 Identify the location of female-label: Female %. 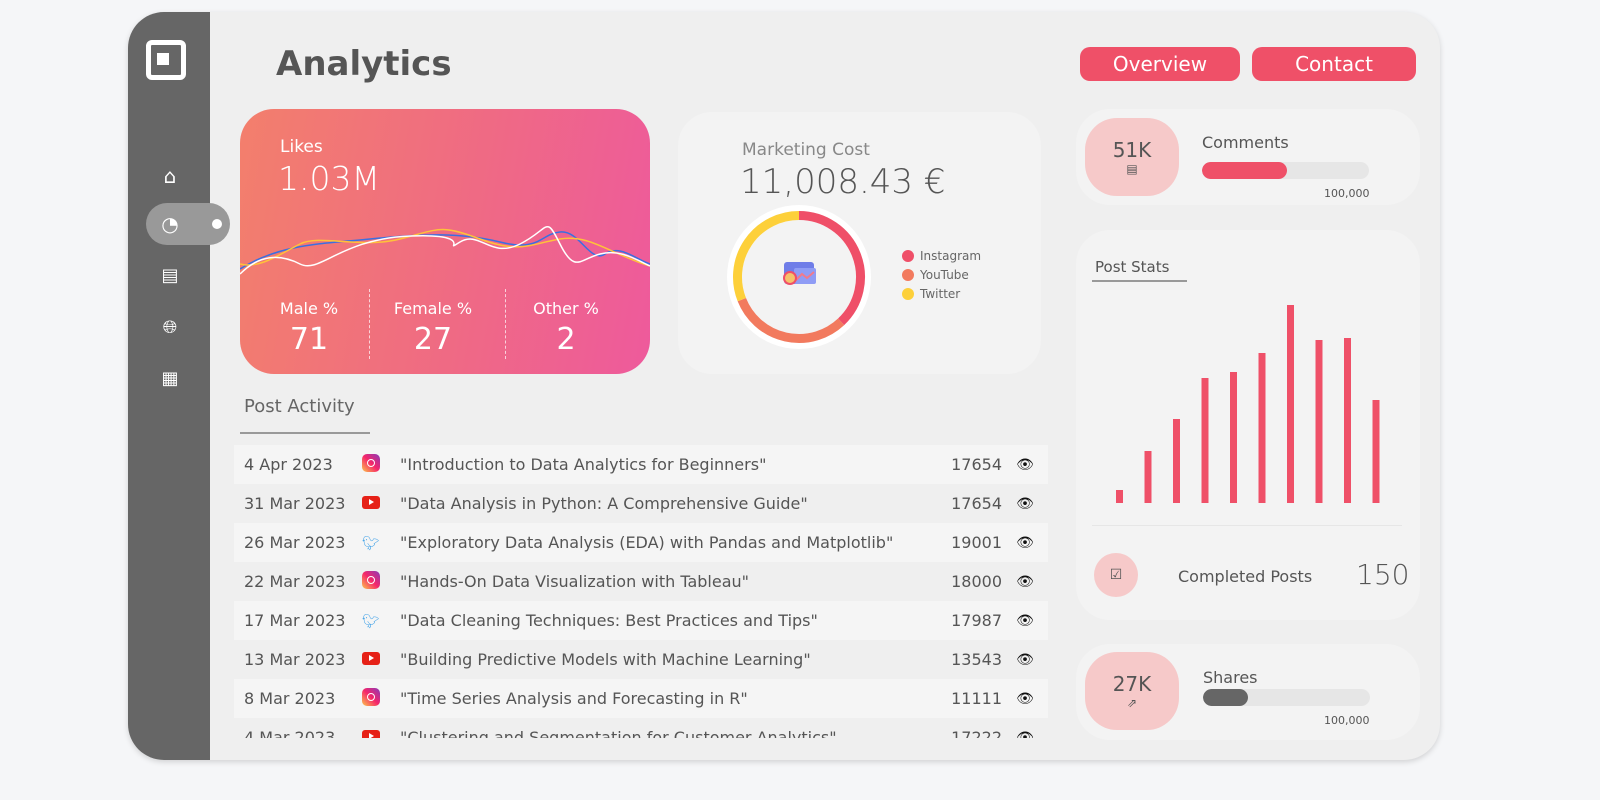
(433, 308).